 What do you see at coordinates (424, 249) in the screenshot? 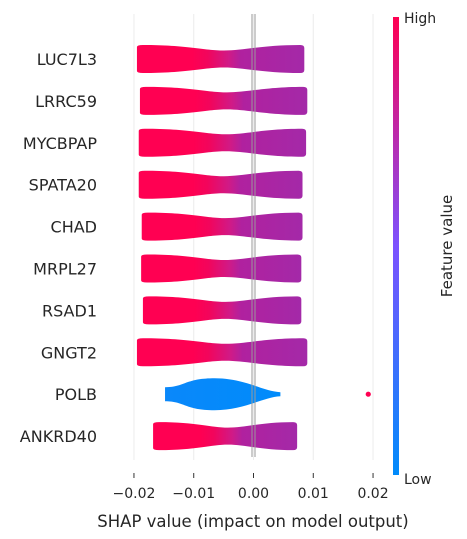
I see `colorbar: High Low Feature value` at bounding box center [424, 249].